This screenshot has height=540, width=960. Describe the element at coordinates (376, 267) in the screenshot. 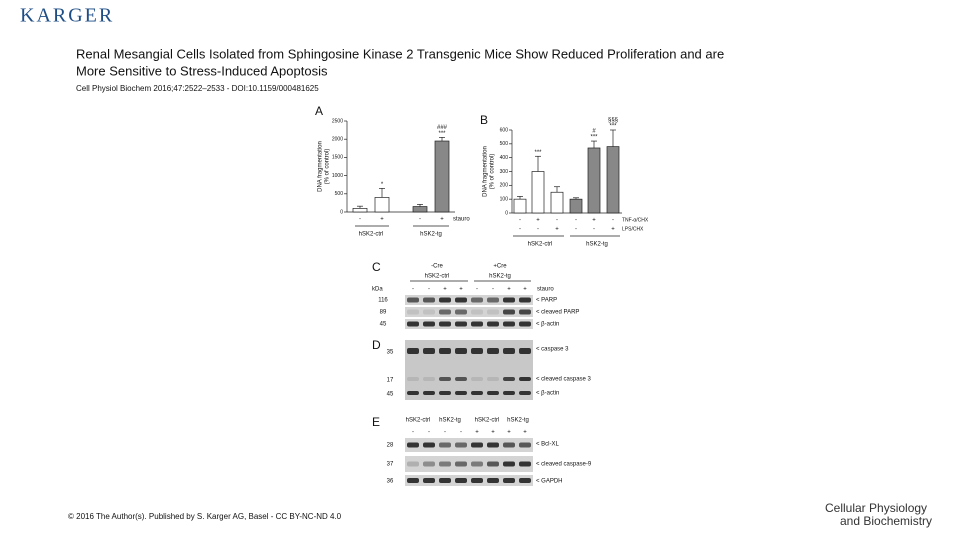

I see `panel-letter: C` at that location.